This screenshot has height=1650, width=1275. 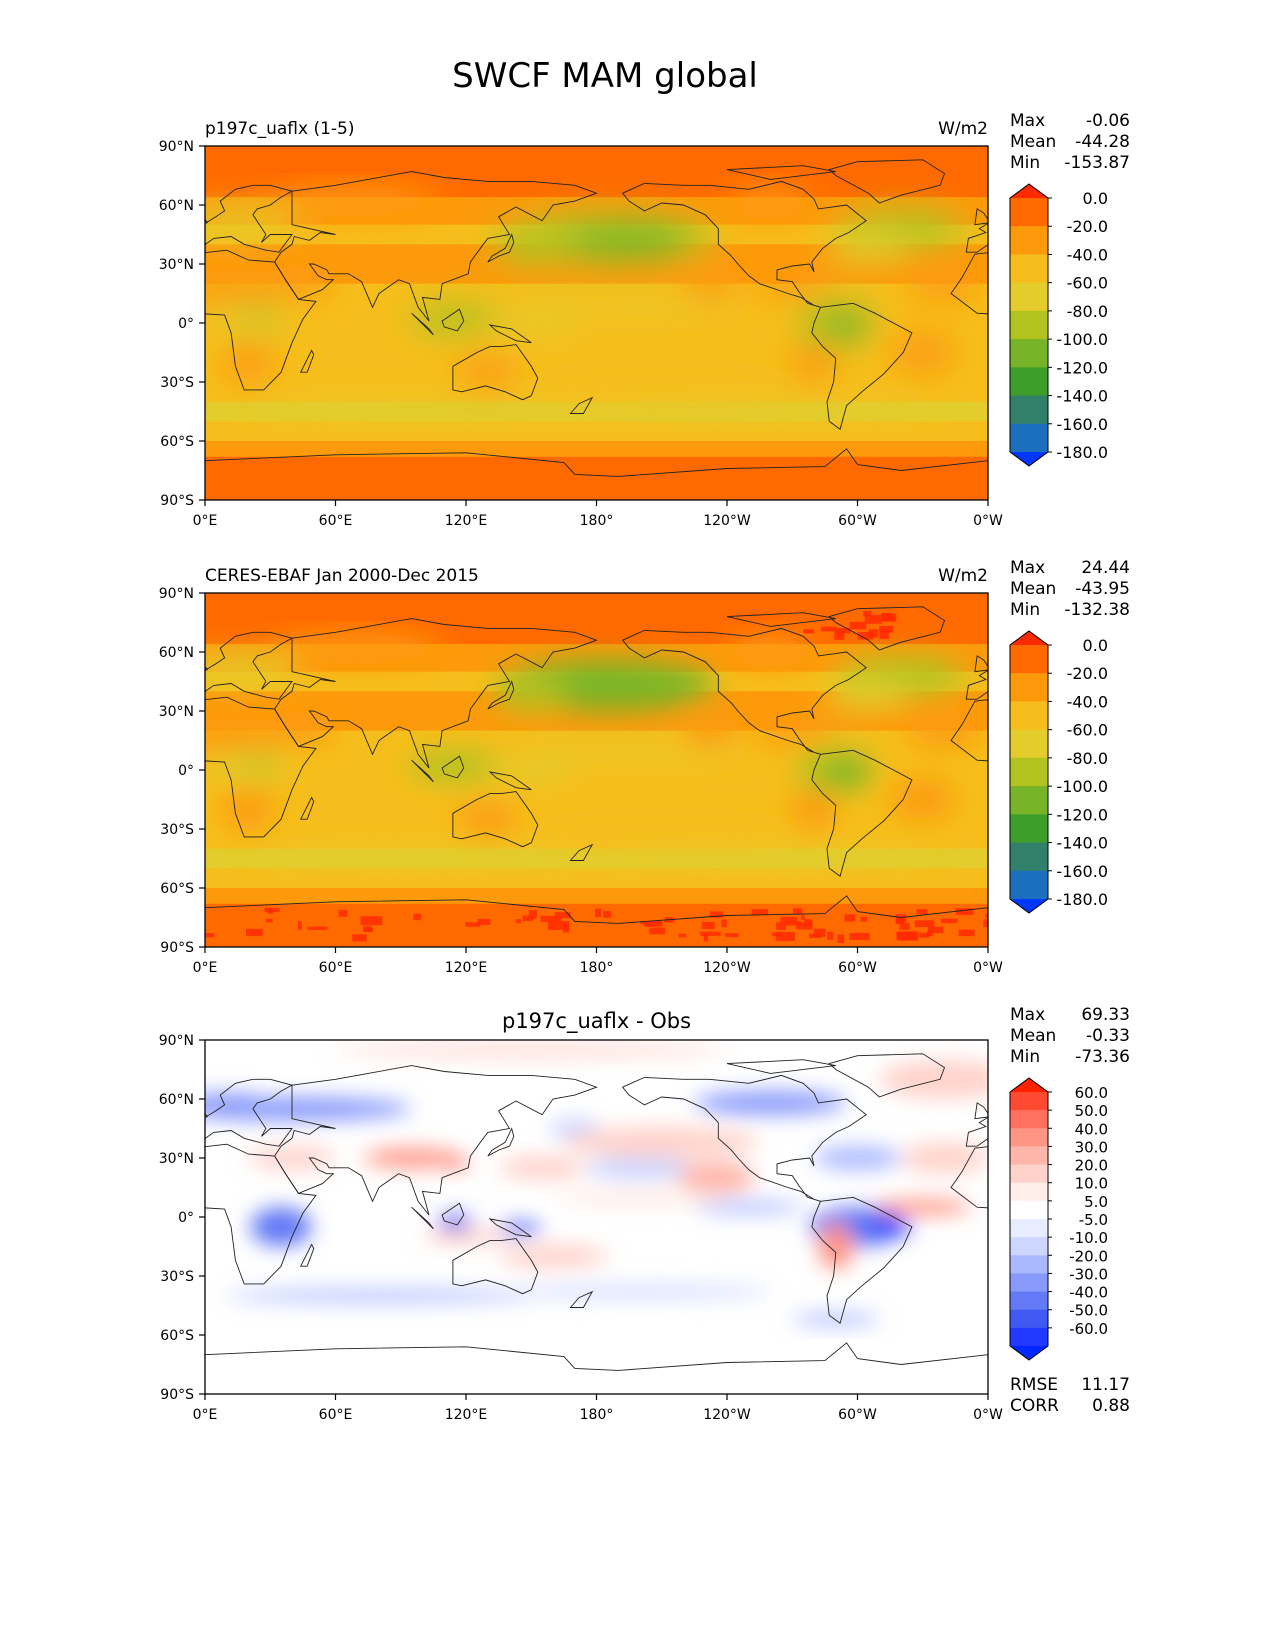 I want to click on lon-tick-label: 120°W, so click(x=727, y=968).